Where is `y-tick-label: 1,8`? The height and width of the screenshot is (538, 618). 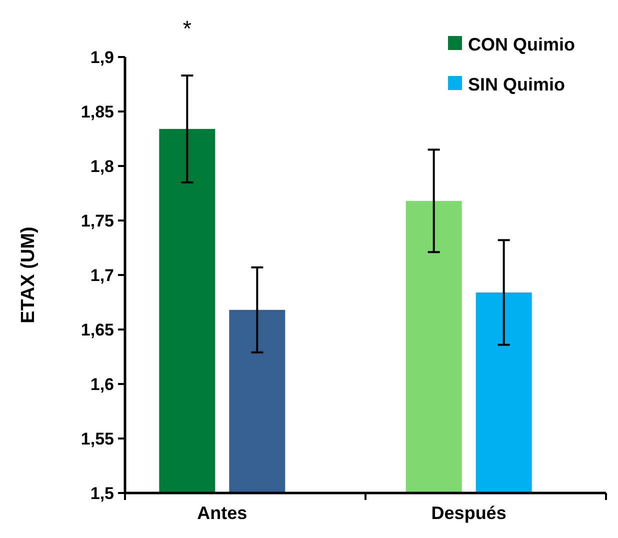 y-tick-label: 1,8 is located at coordinates (102, 166).